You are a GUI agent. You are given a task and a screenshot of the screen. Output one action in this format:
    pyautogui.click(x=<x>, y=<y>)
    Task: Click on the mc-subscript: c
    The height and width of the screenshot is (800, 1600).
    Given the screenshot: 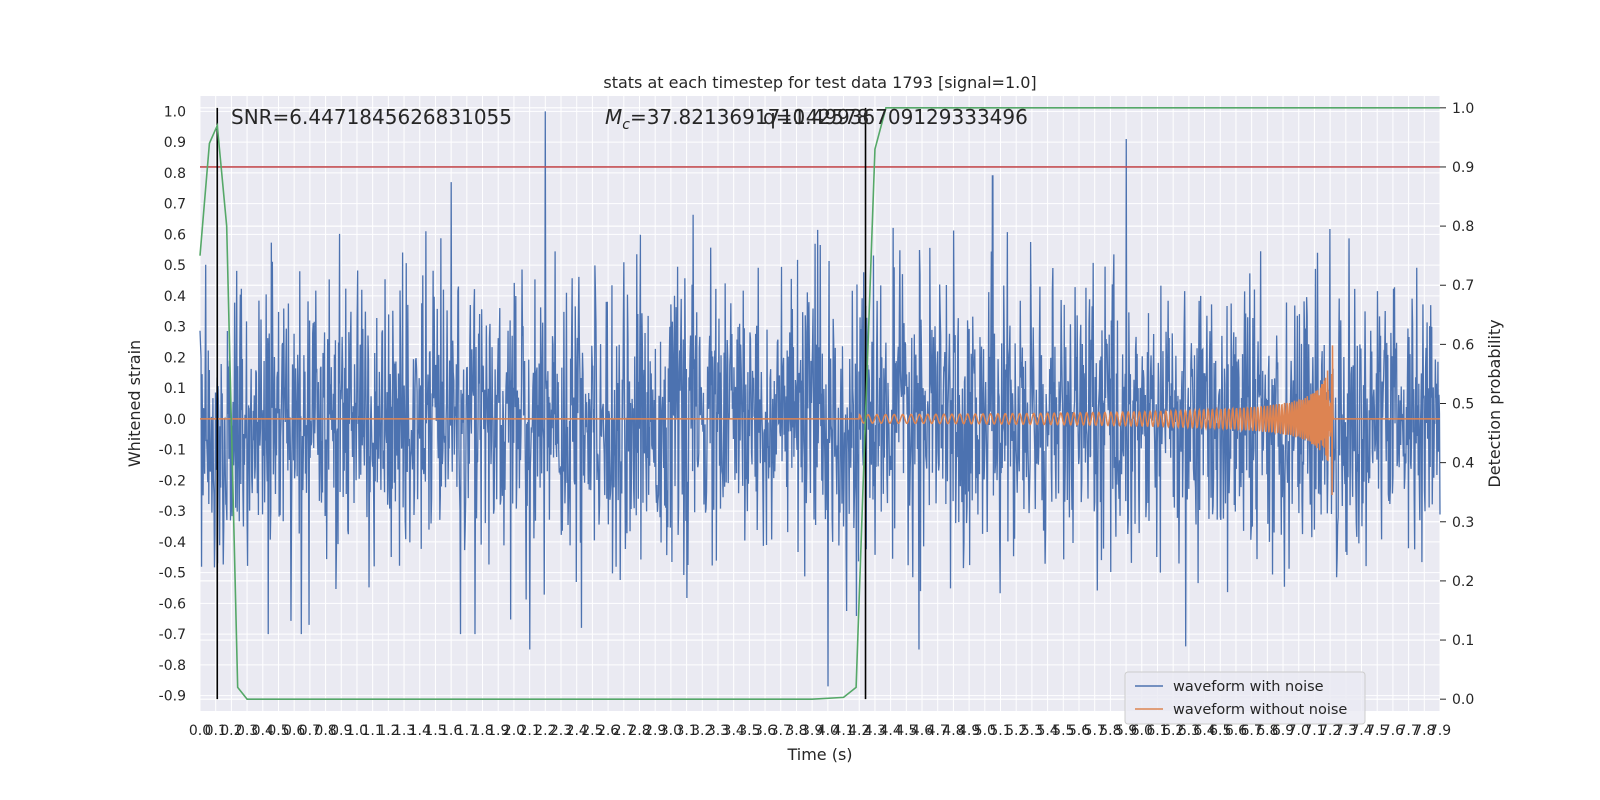 What is the action you would take?
    pyautogui.click(x=626, y=125)
    